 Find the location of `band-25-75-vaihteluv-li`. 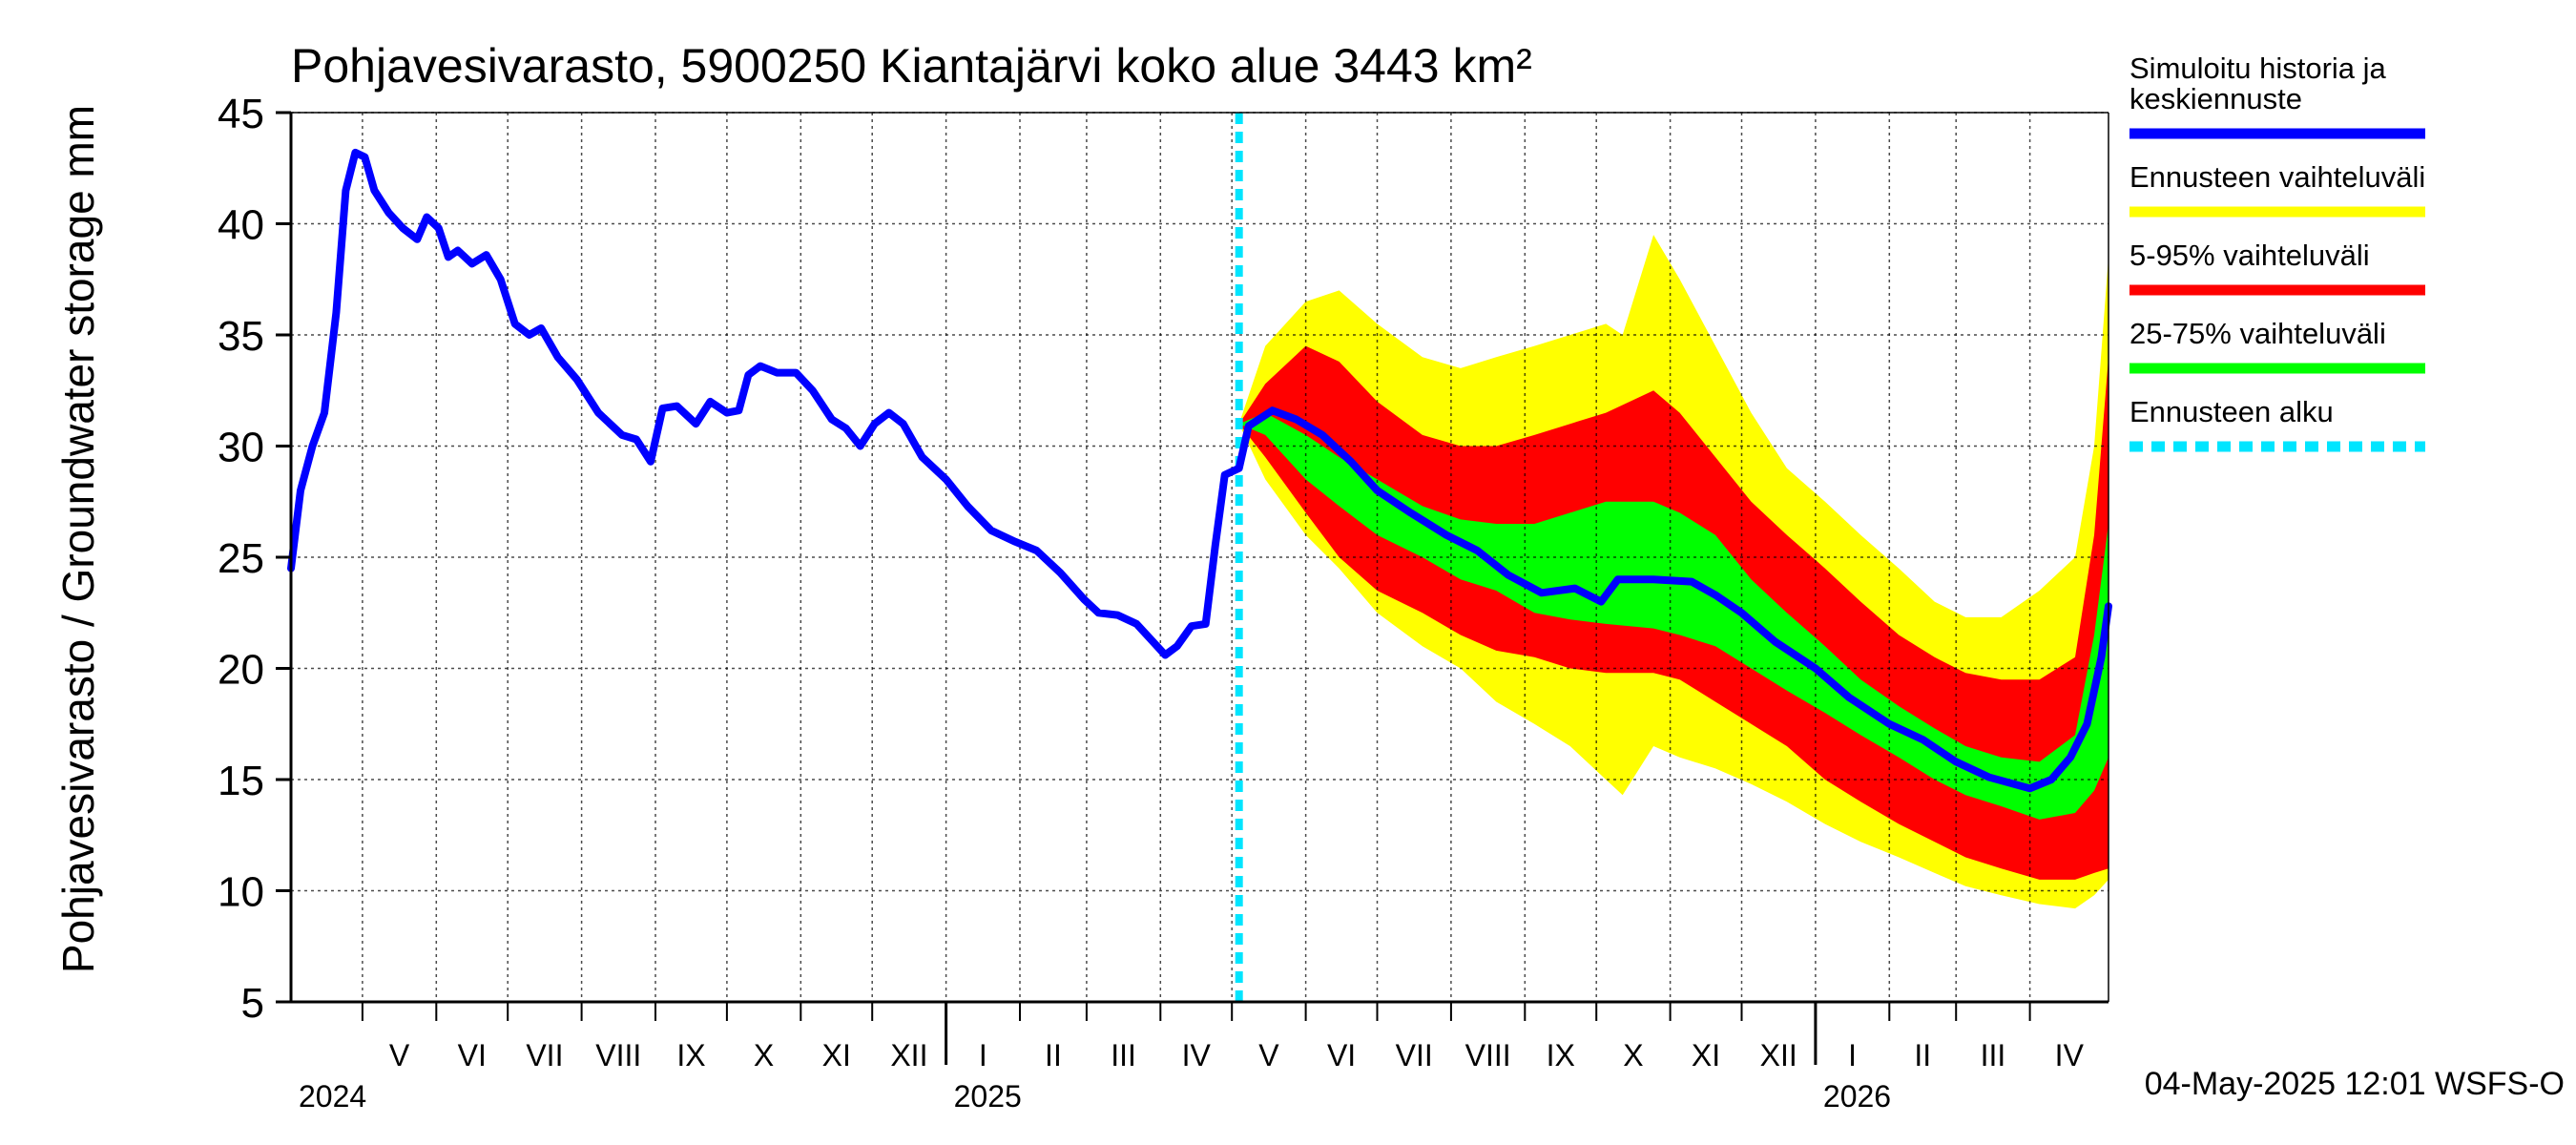

band-25-75-vaihteluv-li is located at coordinates (1673, 616).